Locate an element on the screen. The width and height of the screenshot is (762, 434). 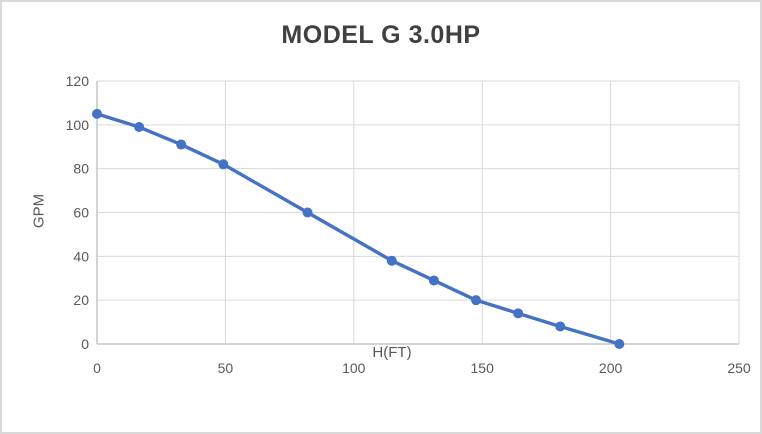
y-tick-label: 60 is located at coordinates (81, 213).